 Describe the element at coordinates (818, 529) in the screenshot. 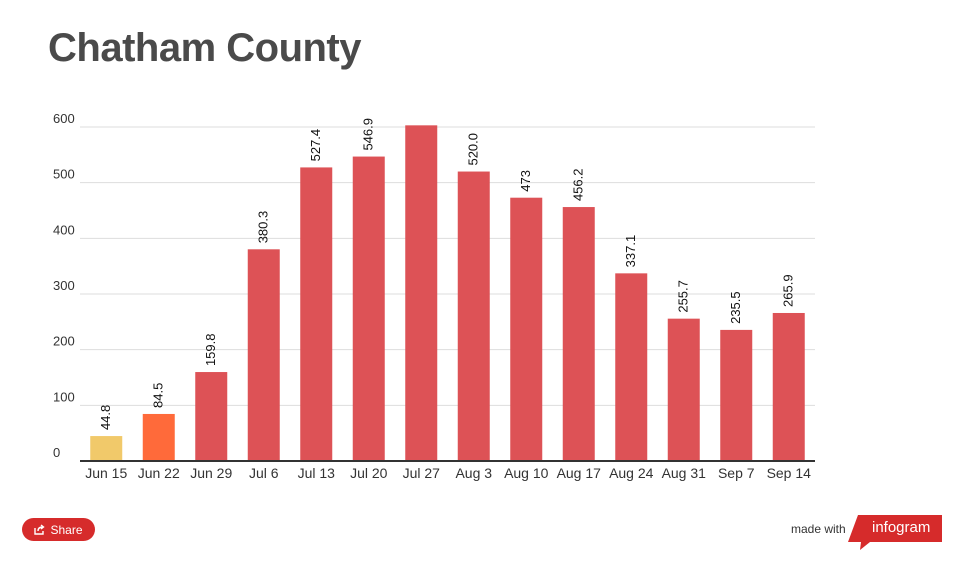

I see `made-with-label: made with` at that location.